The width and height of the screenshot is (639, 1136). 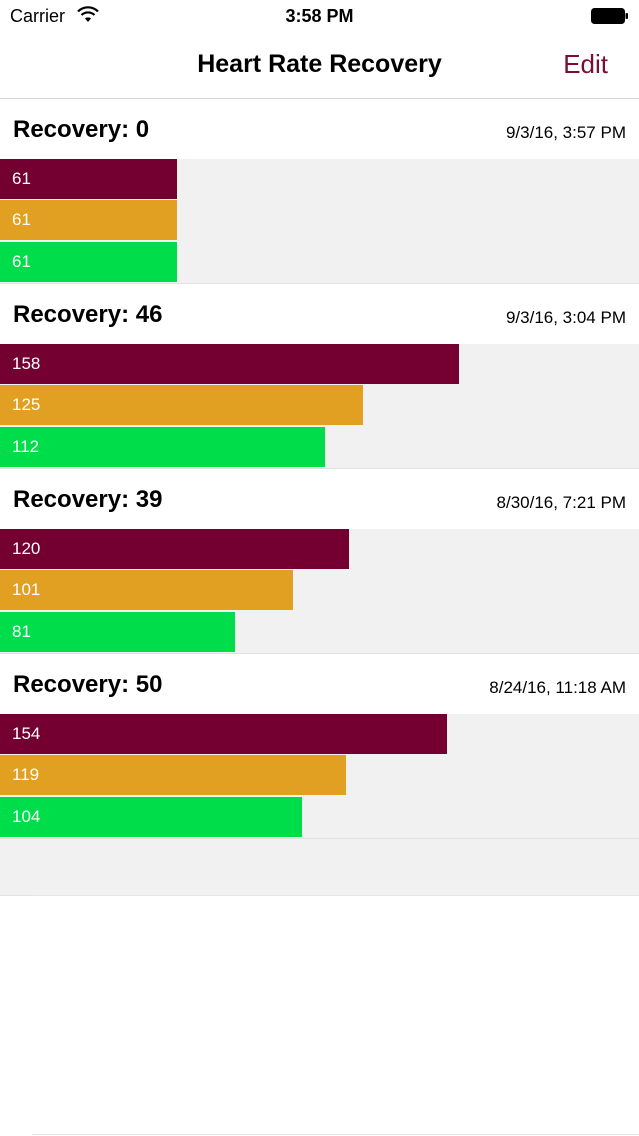 What do you see at coordinates (151, 817) in the screenshot?
I see `recovery-heart-rate-bar: 104` at bounding box center [151, 817].